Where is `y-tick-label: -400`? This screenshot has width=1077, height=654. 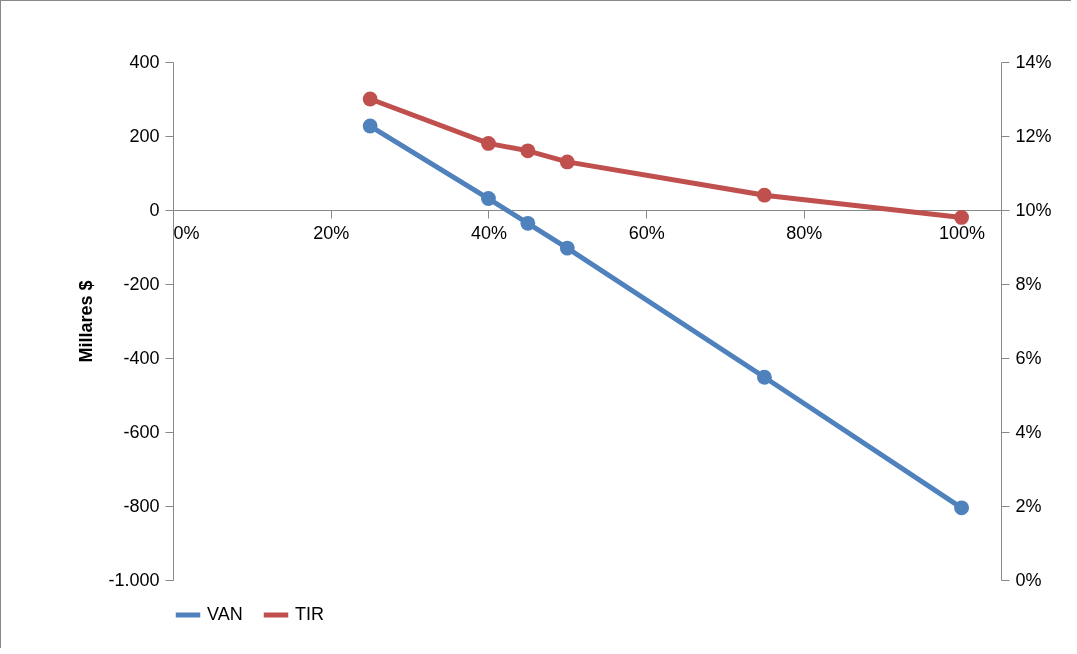
y-tick-label: -400 is located at coordinates (141, 357).